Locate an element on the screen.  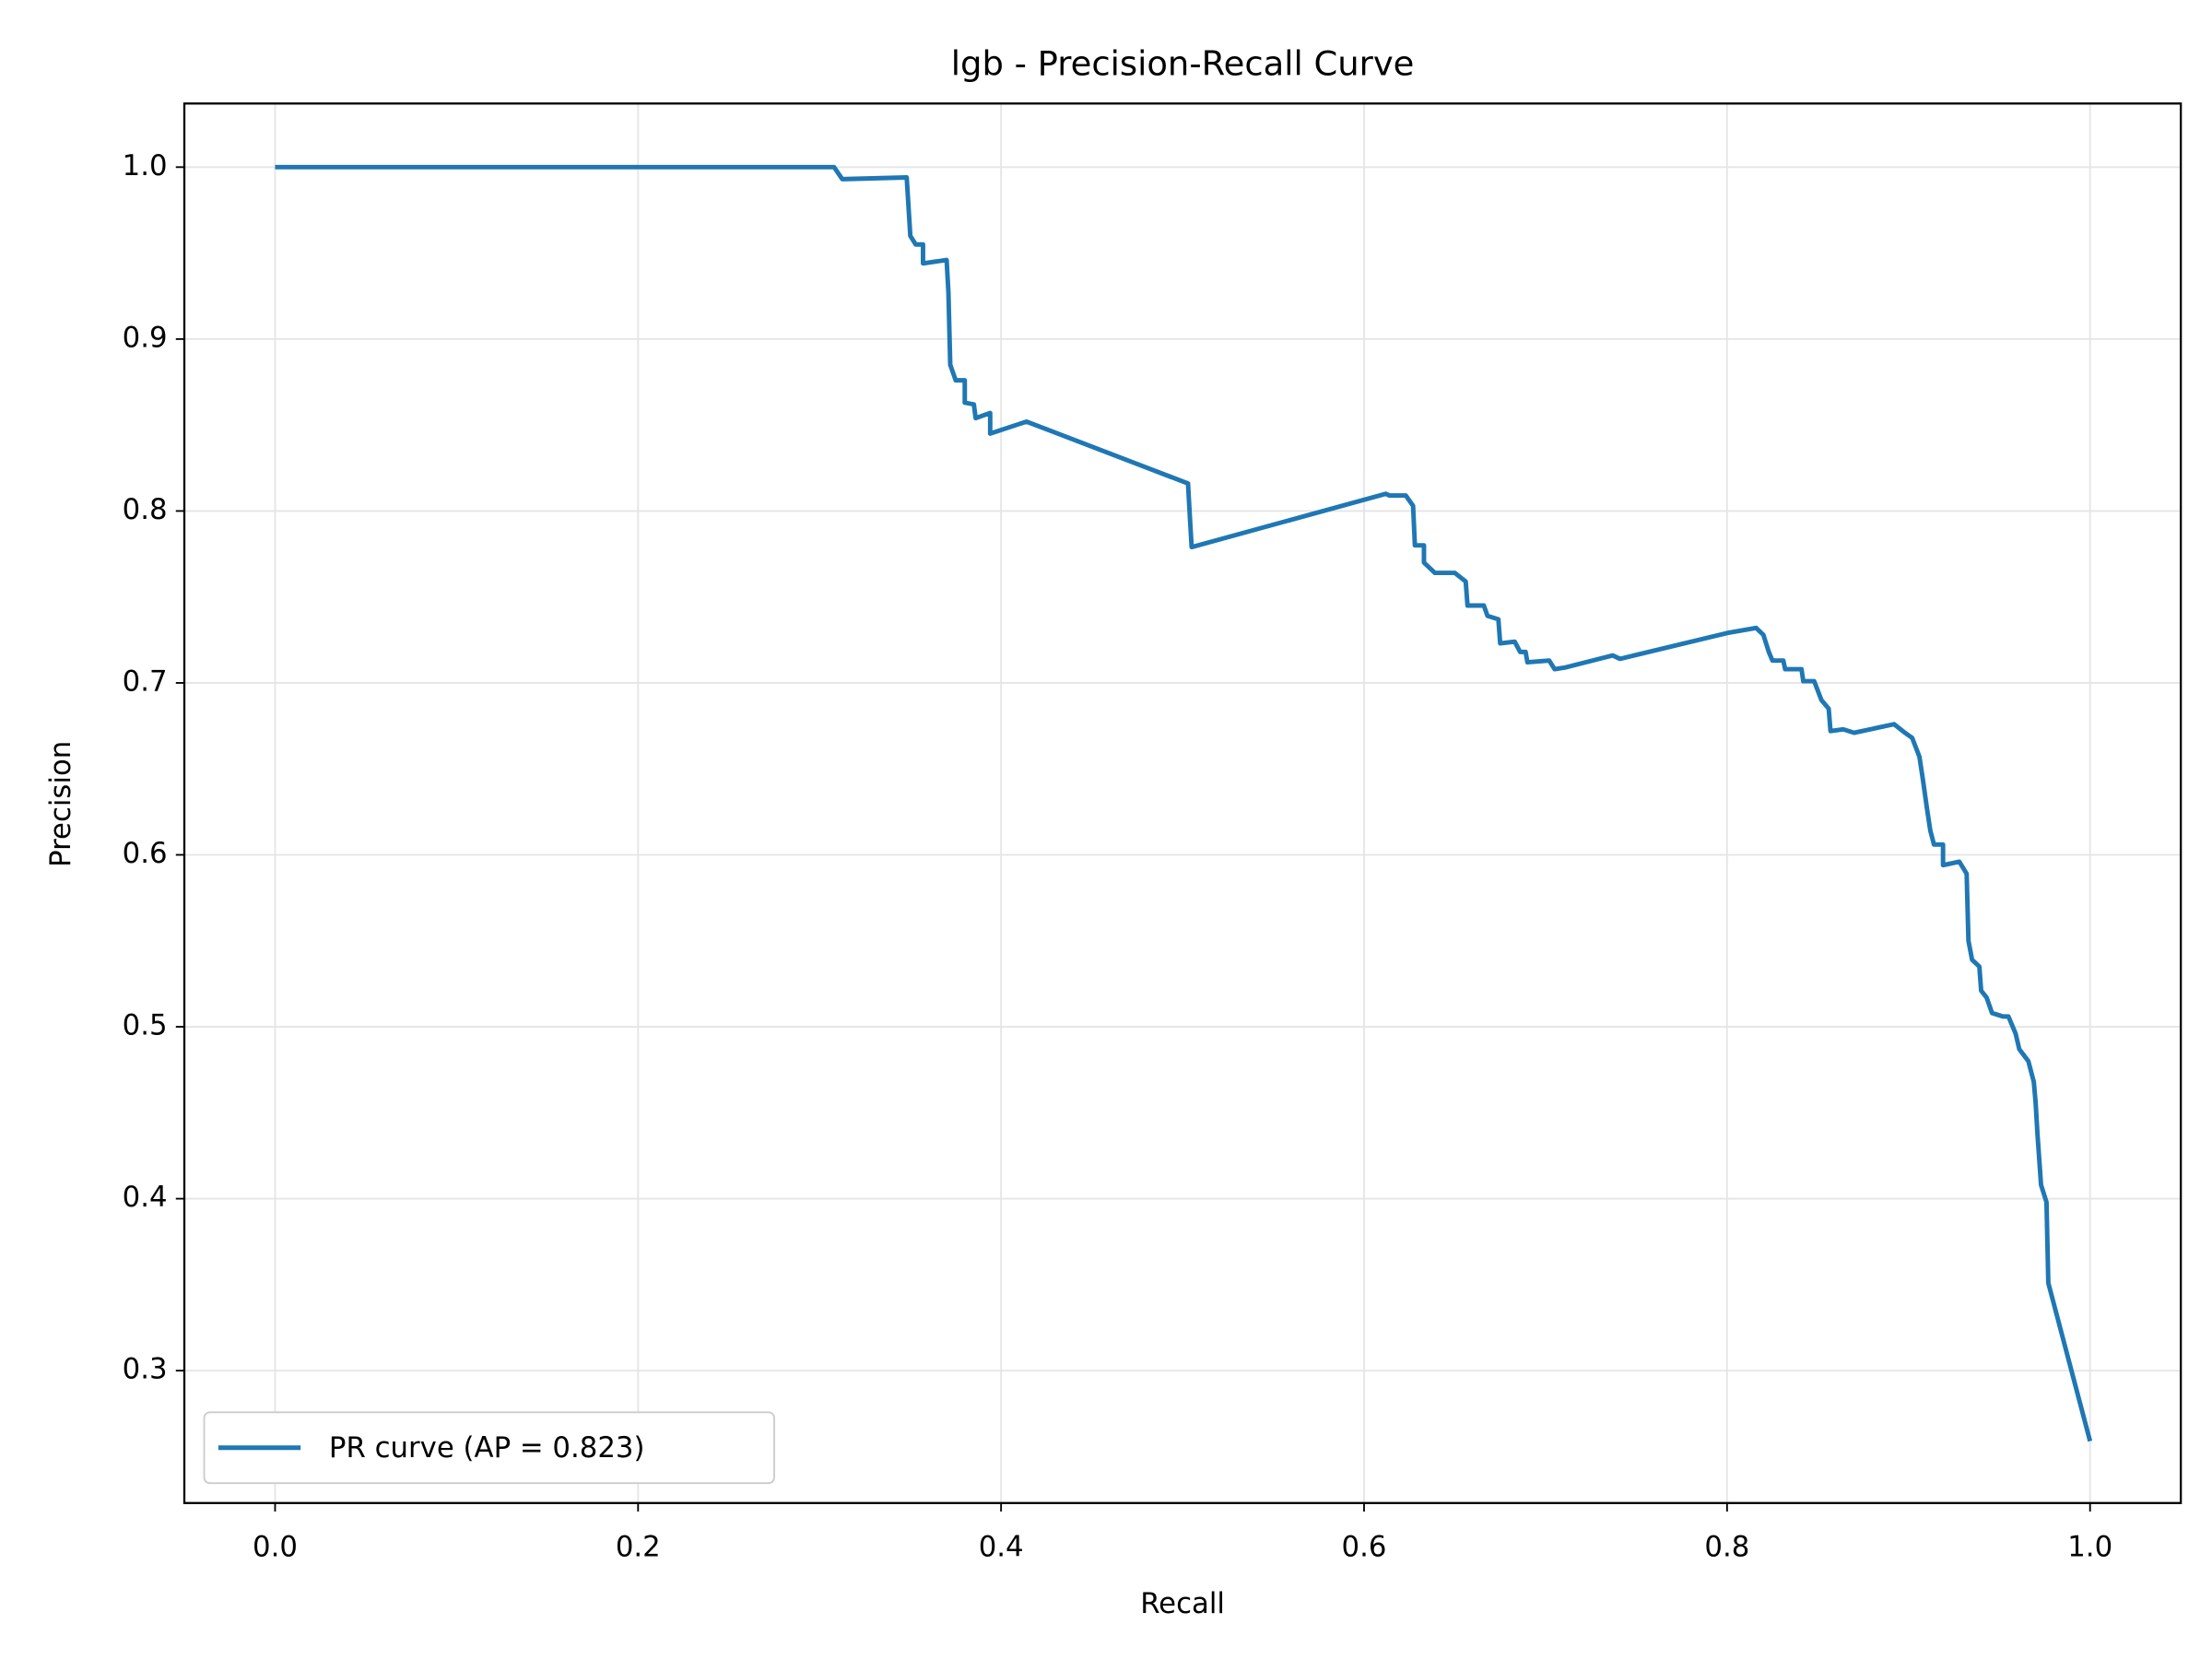
y-tick-label: 0.9 is located at coordinates (145, 337).